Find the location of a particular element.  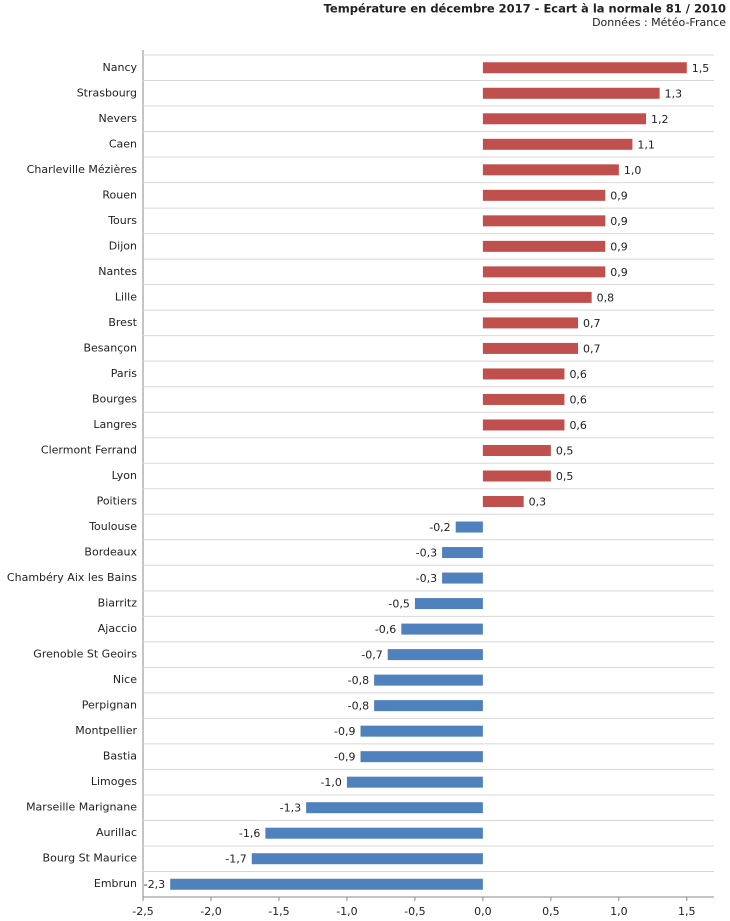

y-tick-label: Lyon is located at coordinates (124, 475).